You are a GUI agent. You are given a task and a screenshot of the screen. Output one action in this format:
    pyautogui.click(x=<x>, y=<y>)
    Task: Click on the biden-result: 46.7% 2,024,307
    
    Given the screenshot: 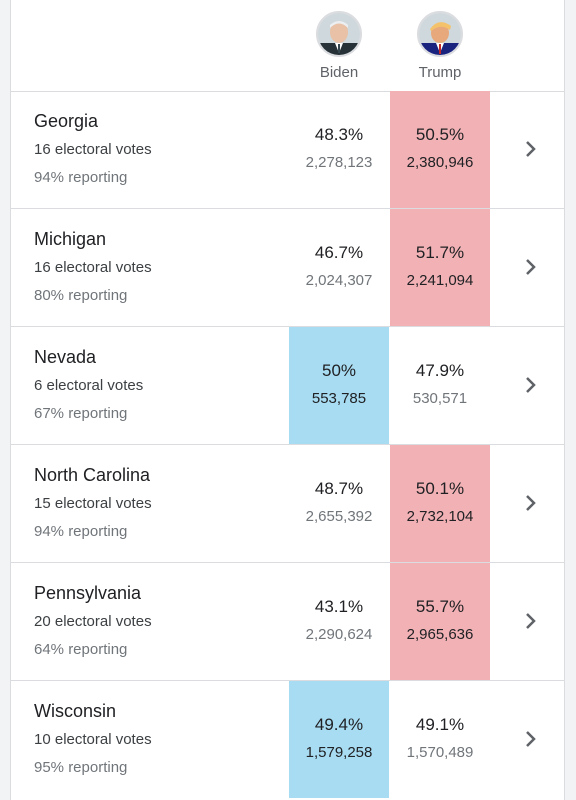 What is the action you would take?
    pyautogui.click(x=339, y=267)
    